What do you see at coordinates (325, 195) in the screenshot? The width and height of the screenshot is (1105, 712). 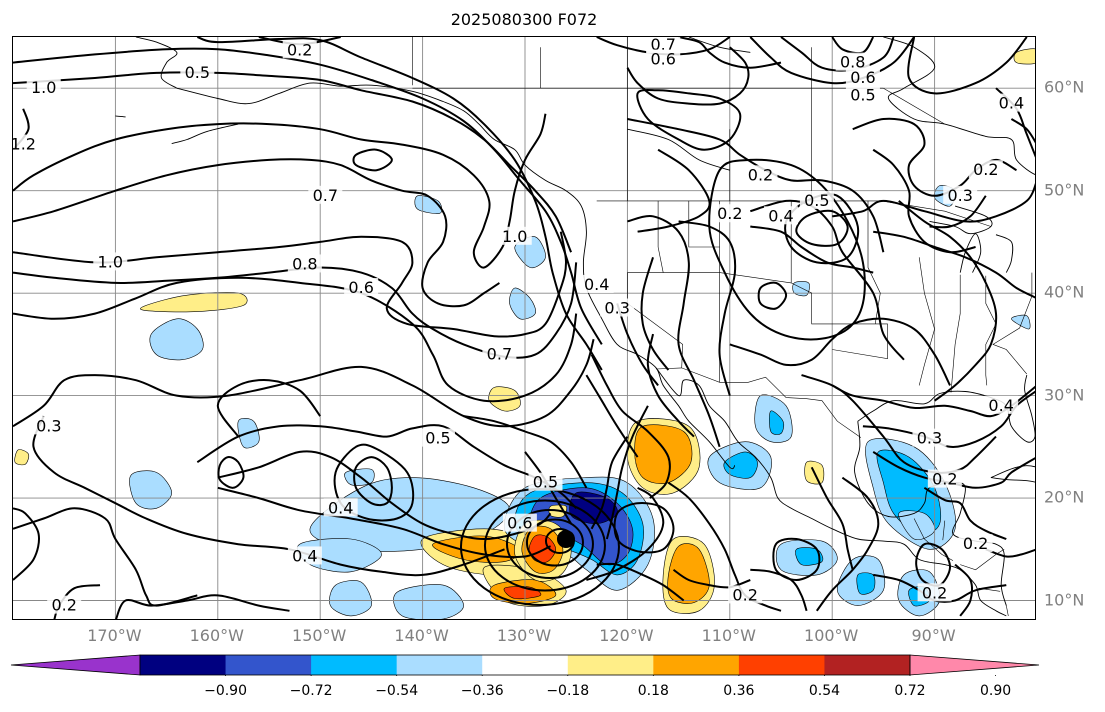 I see `contour-label: 0.7` at bounding box center [325, 195].